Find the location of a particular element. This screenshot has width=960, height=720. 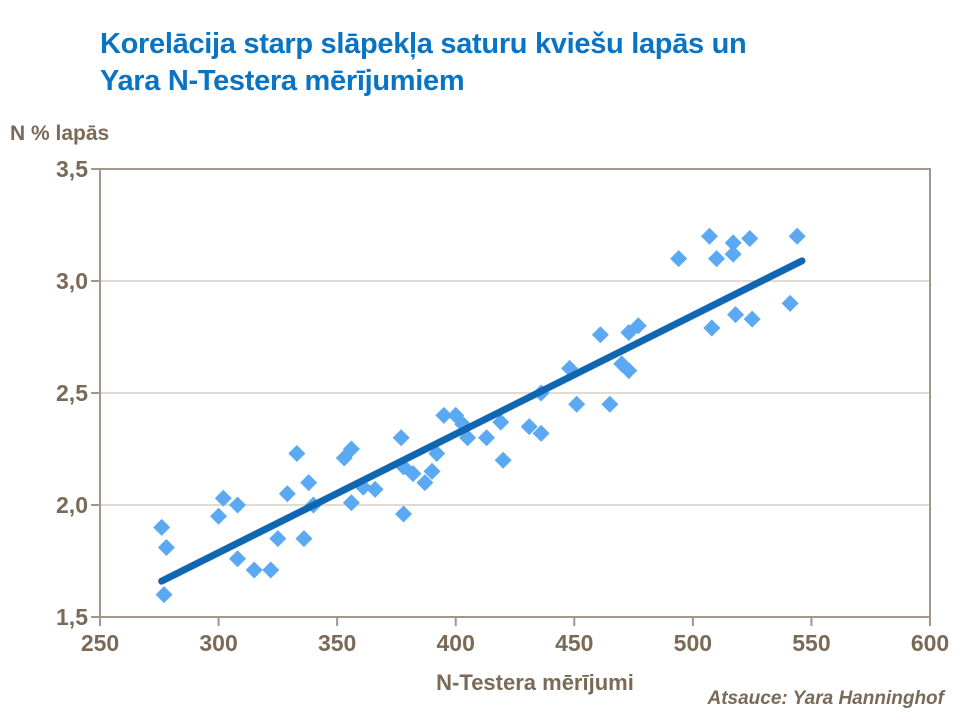

y-axis-label: N % lapās is located at coordinates (60, 133).